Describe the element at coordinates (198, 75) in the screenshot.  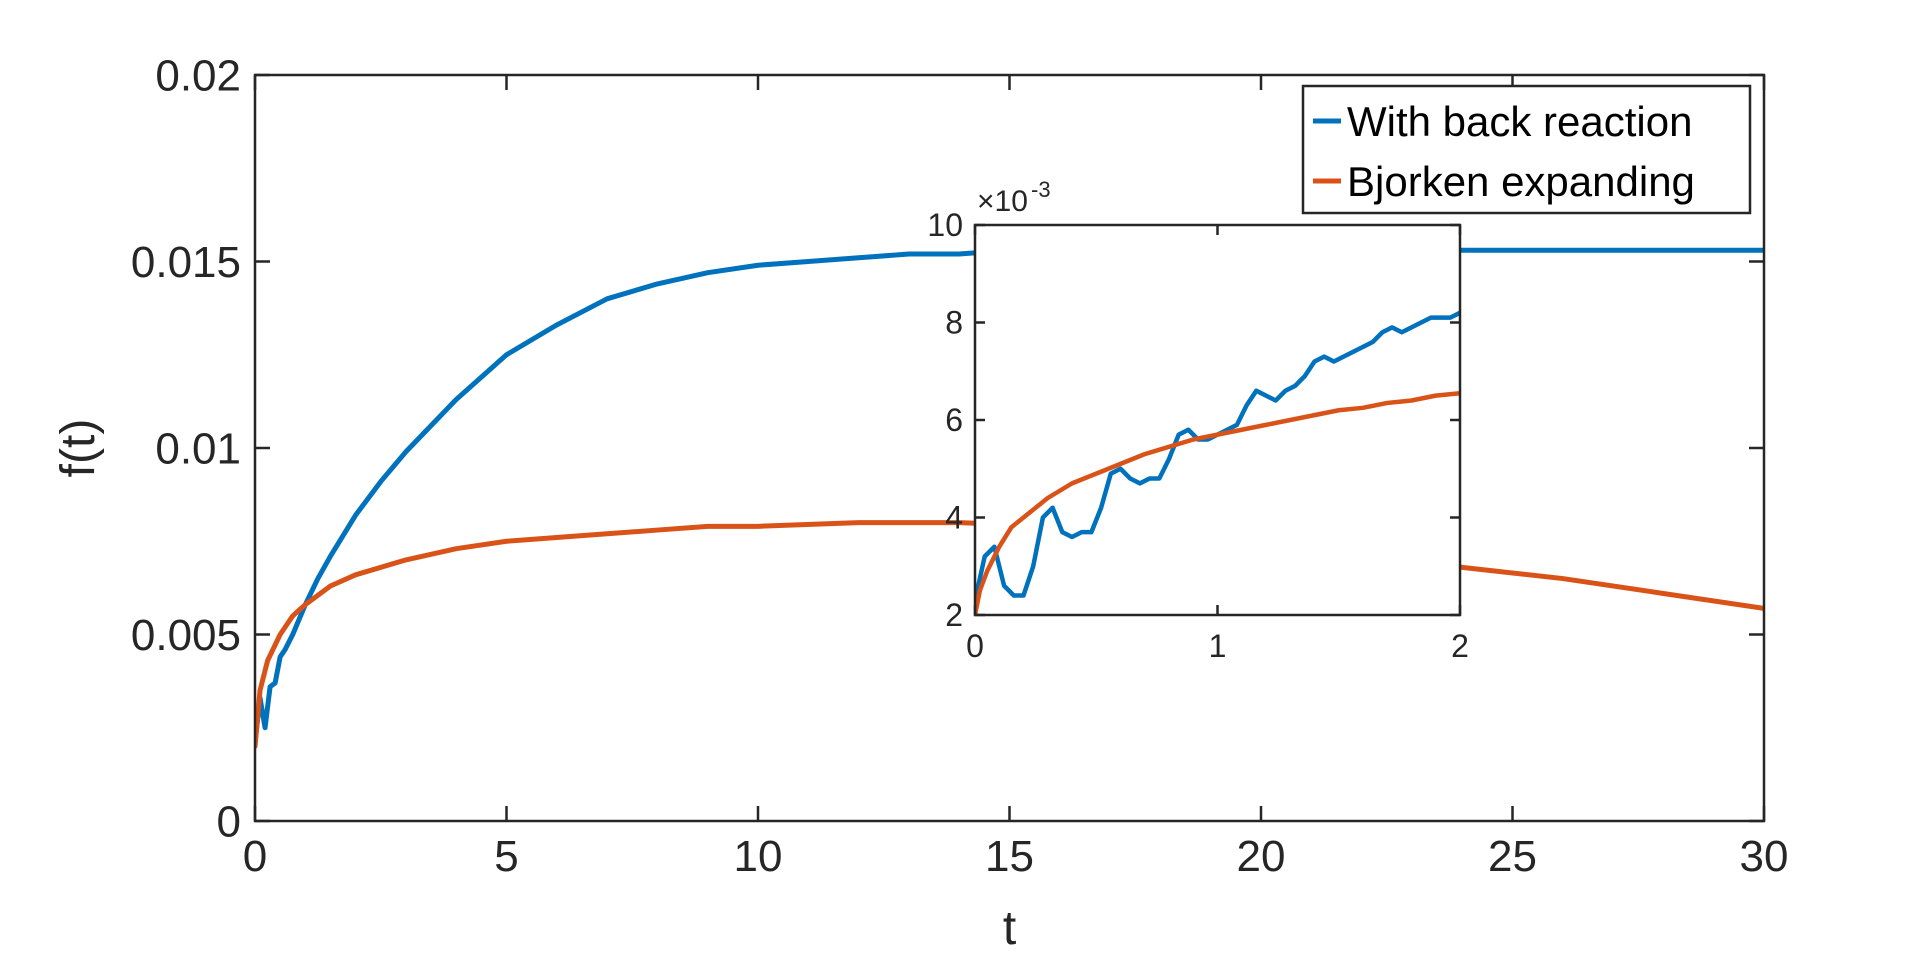
I see `y-tick-label: 0.02` at that location.